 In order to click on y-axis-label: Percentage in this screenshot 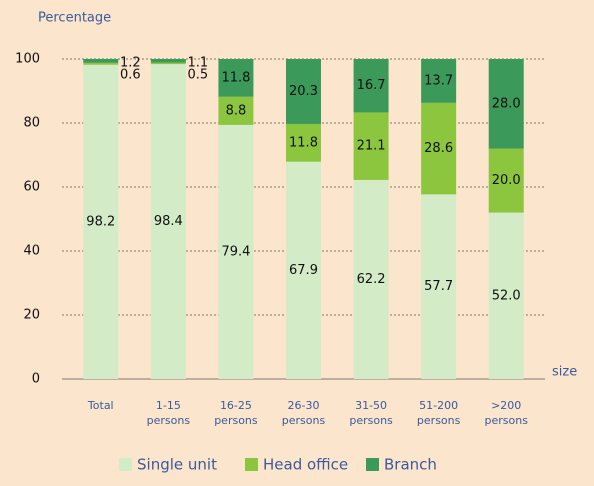, I will do `click(74, 18)`.